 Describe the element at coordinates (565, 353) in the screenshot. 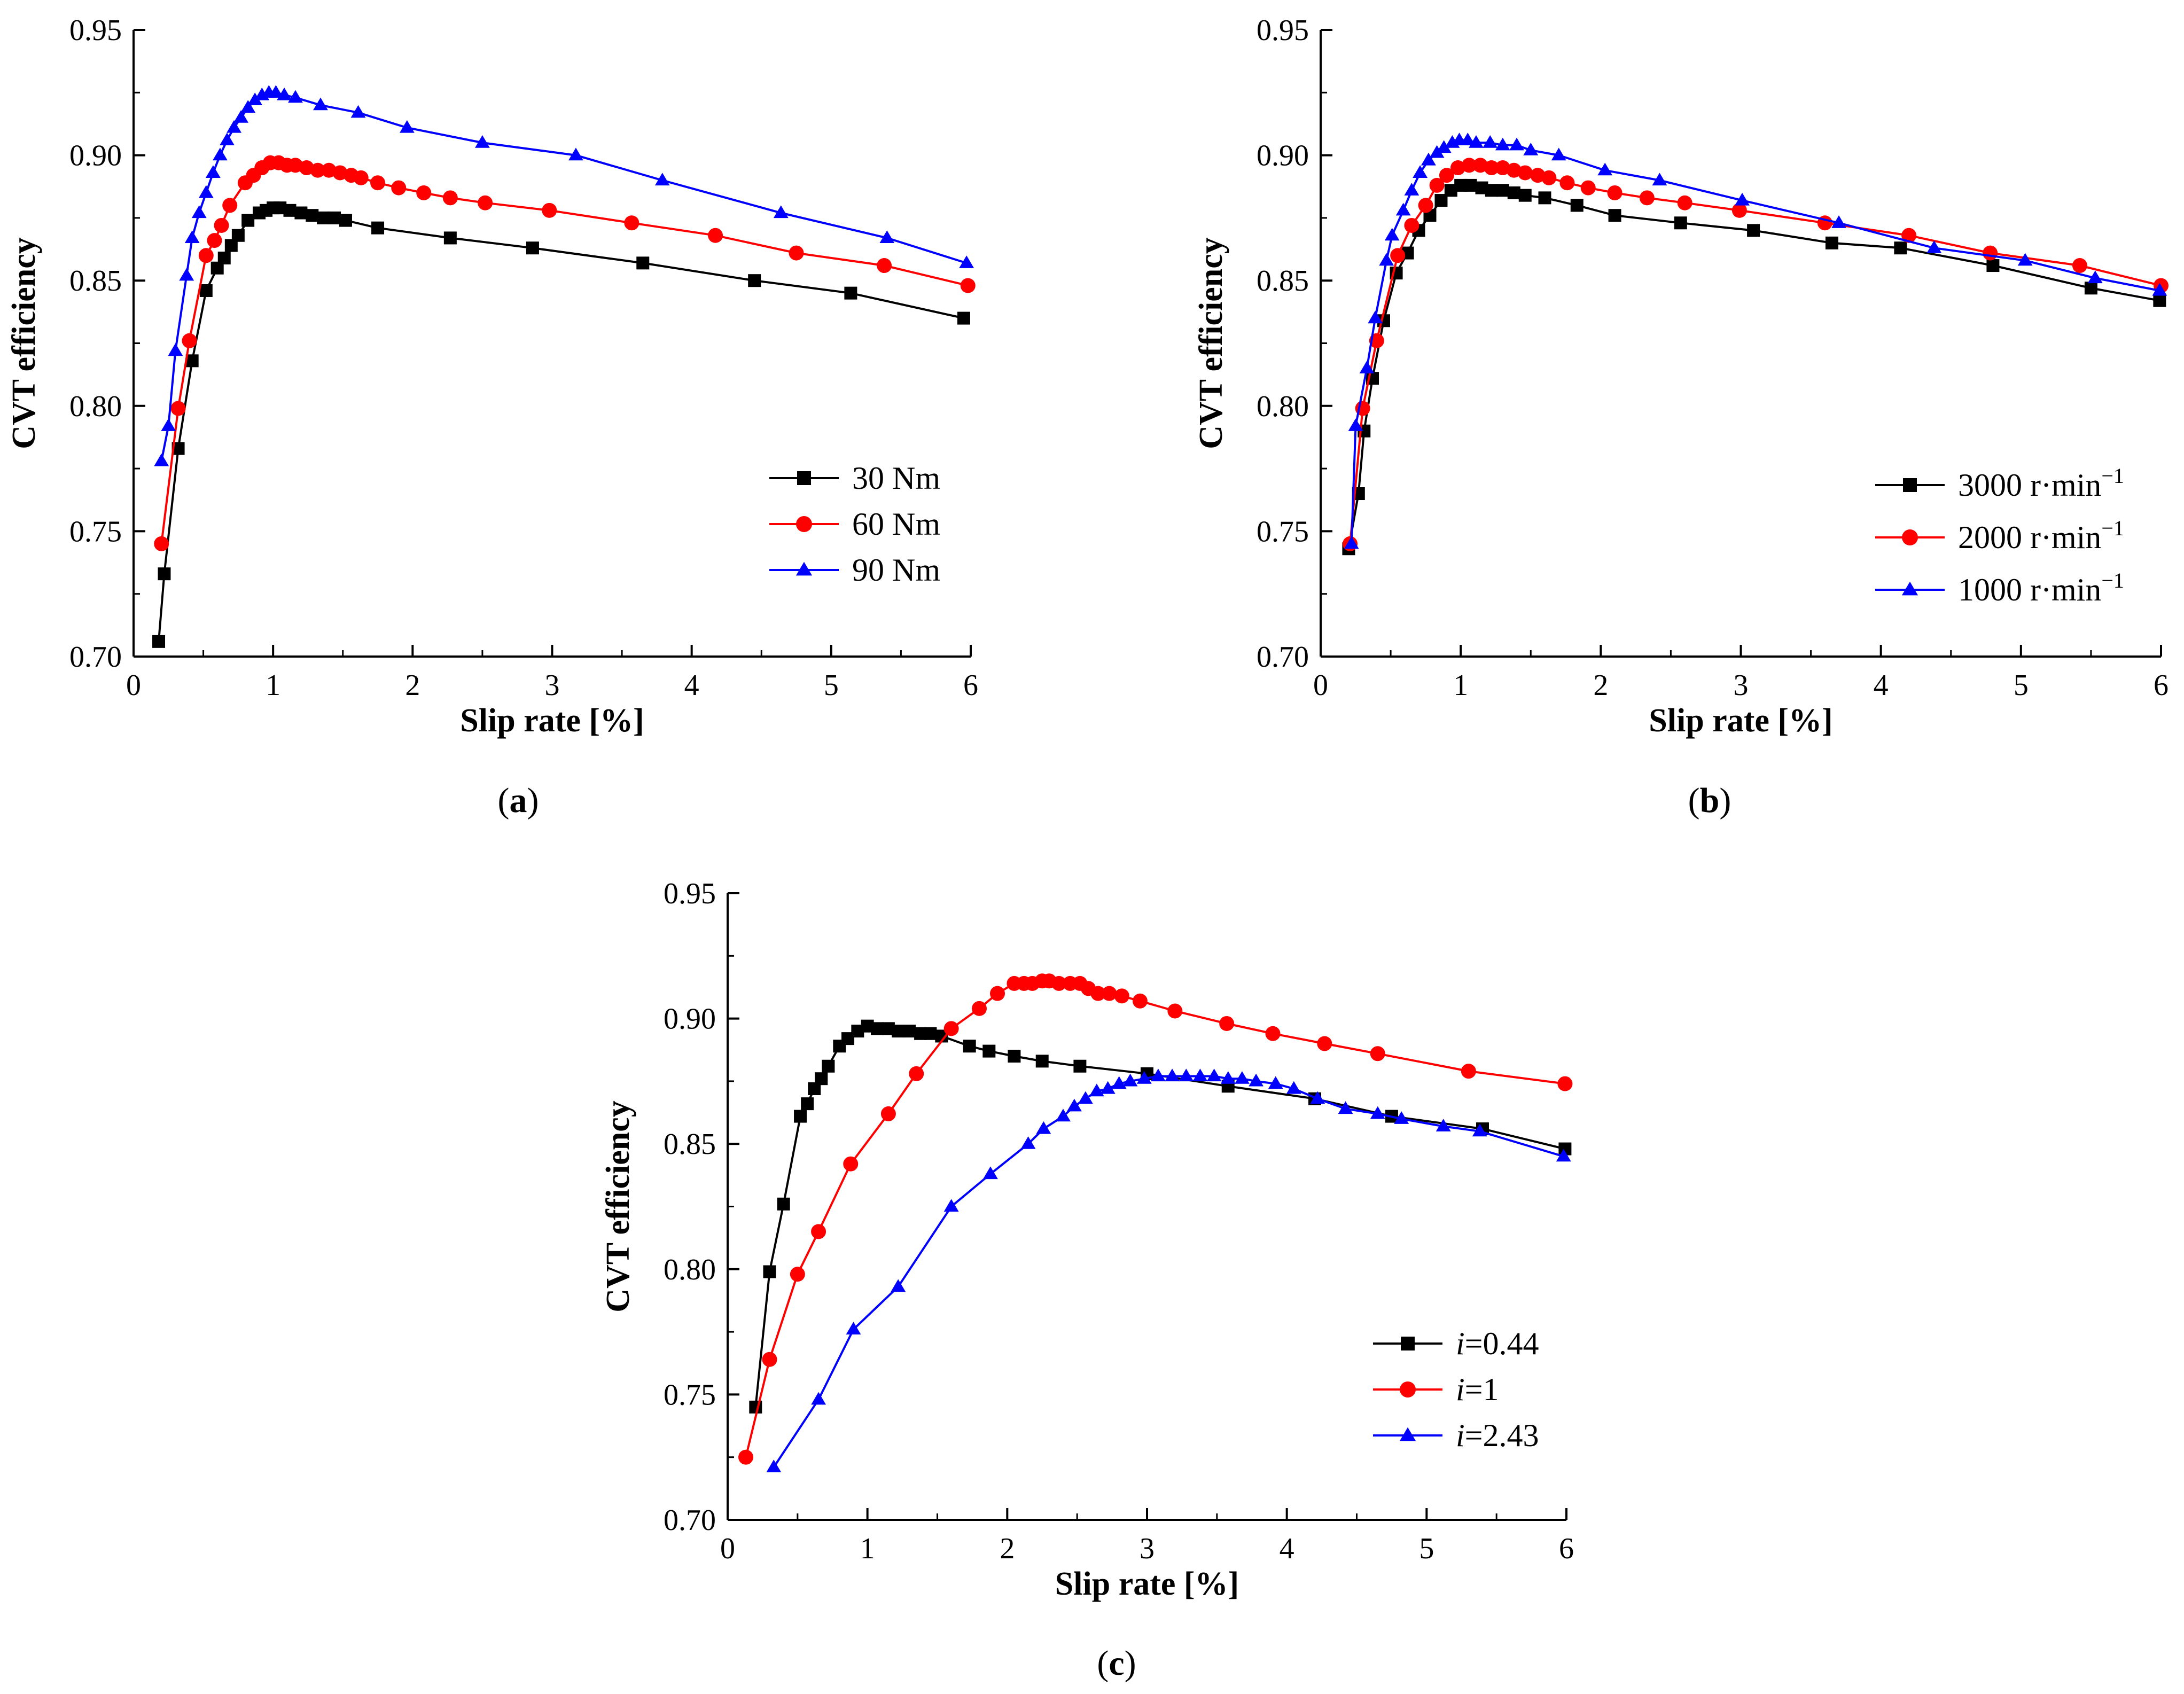

I see `series-circle: 60 Nm` at that location.